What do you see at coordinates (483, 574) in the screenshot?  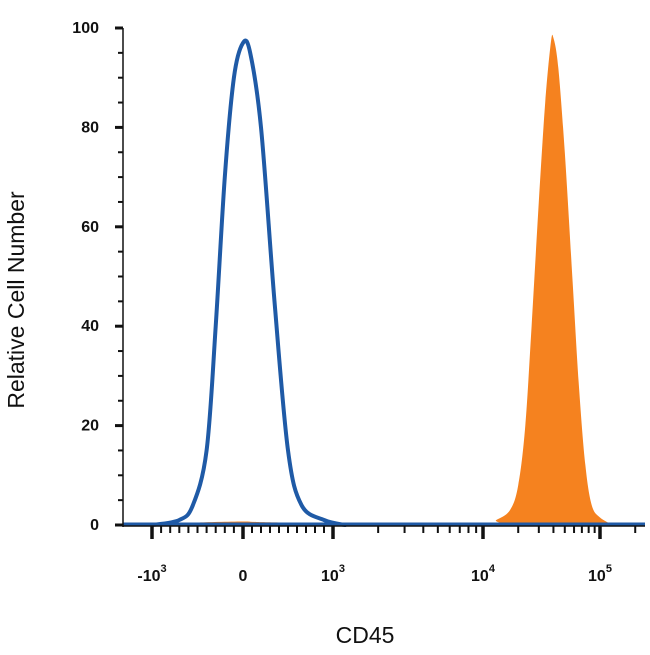 I see `x-tick-label: 10⁴` at bounding box center [483, 574].